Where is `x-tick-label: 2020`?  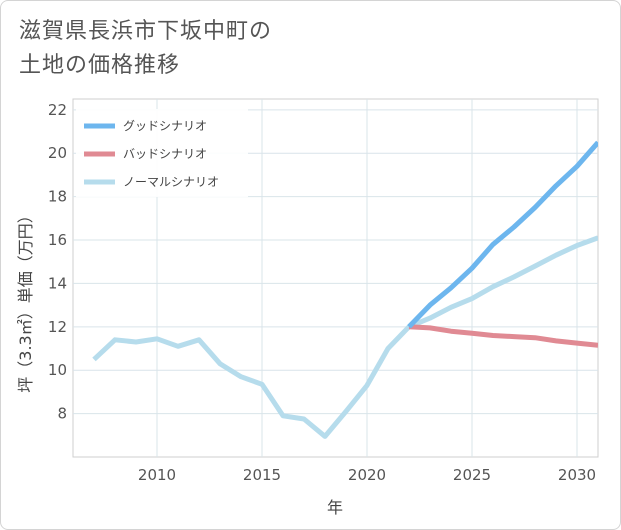
x-tick-label: 2020 is located at coordinates (367, 475).